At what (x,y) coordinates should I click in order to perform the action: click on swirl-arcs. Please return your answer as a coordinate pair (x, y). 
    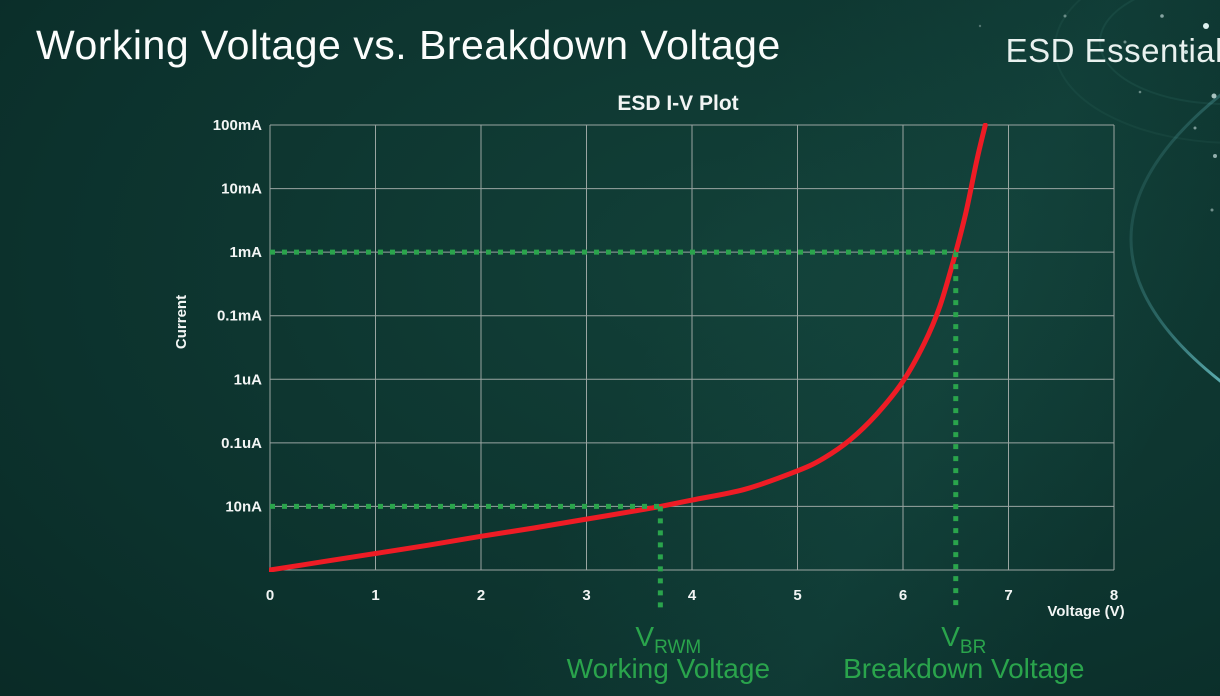
    Looking at the image, I should click on (1137, 72).